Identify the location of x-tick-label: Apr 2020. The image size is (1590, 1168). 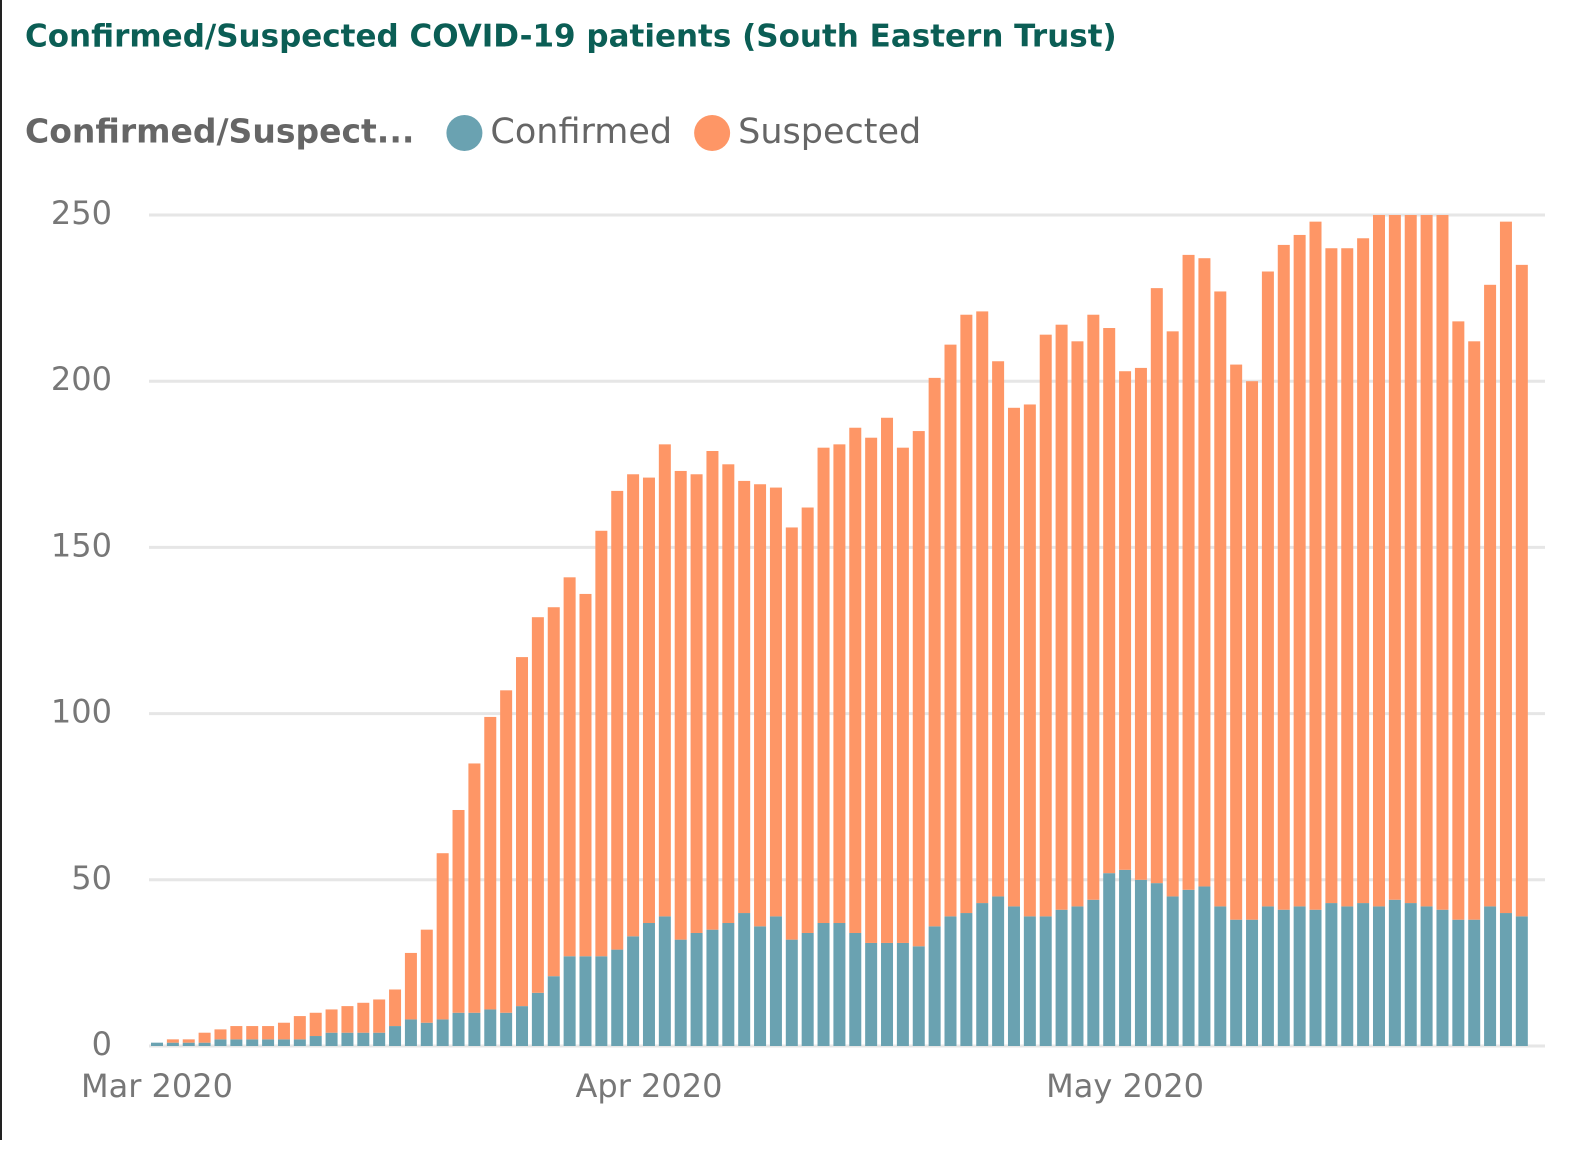
(648, 1086).